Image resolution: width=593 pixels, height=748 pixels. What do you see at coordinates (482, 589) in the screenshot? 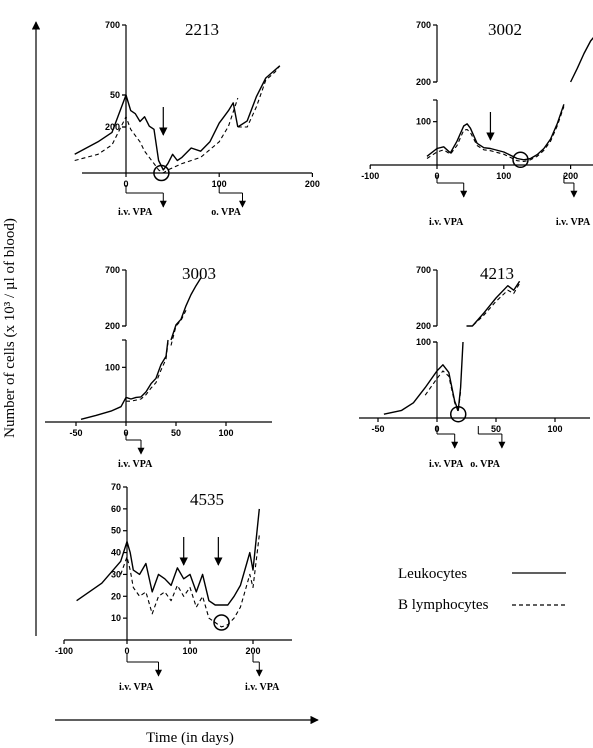
I see `legend: Leukocytes B lymphocytes` at bounding box center [482, 589].